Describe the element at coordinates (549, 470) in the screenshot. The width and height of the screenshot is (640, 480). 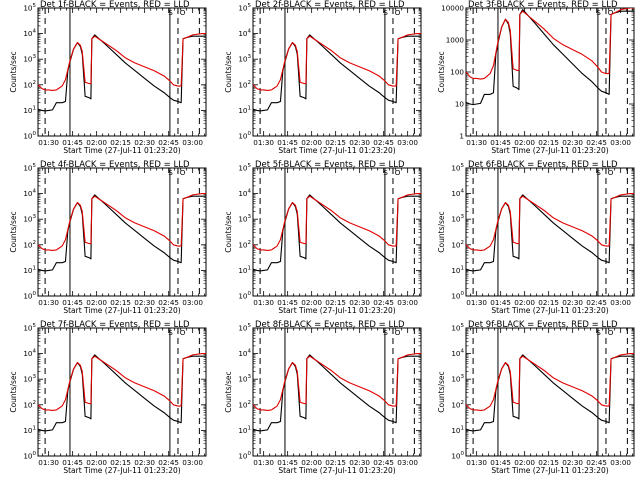
I see `panel-9f-x-axis-label: Start Time (27-Jul-11 01:23:20)` at that location.